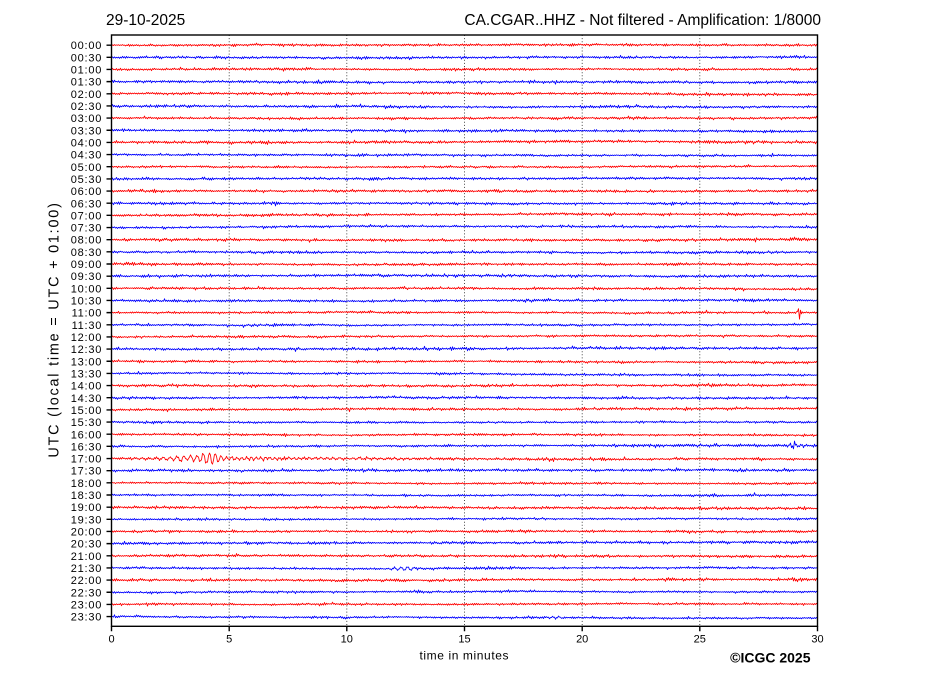 The height and width of the screenshot is (696, 927). I want to click on svg-text: 16:30, so click(86, 447).